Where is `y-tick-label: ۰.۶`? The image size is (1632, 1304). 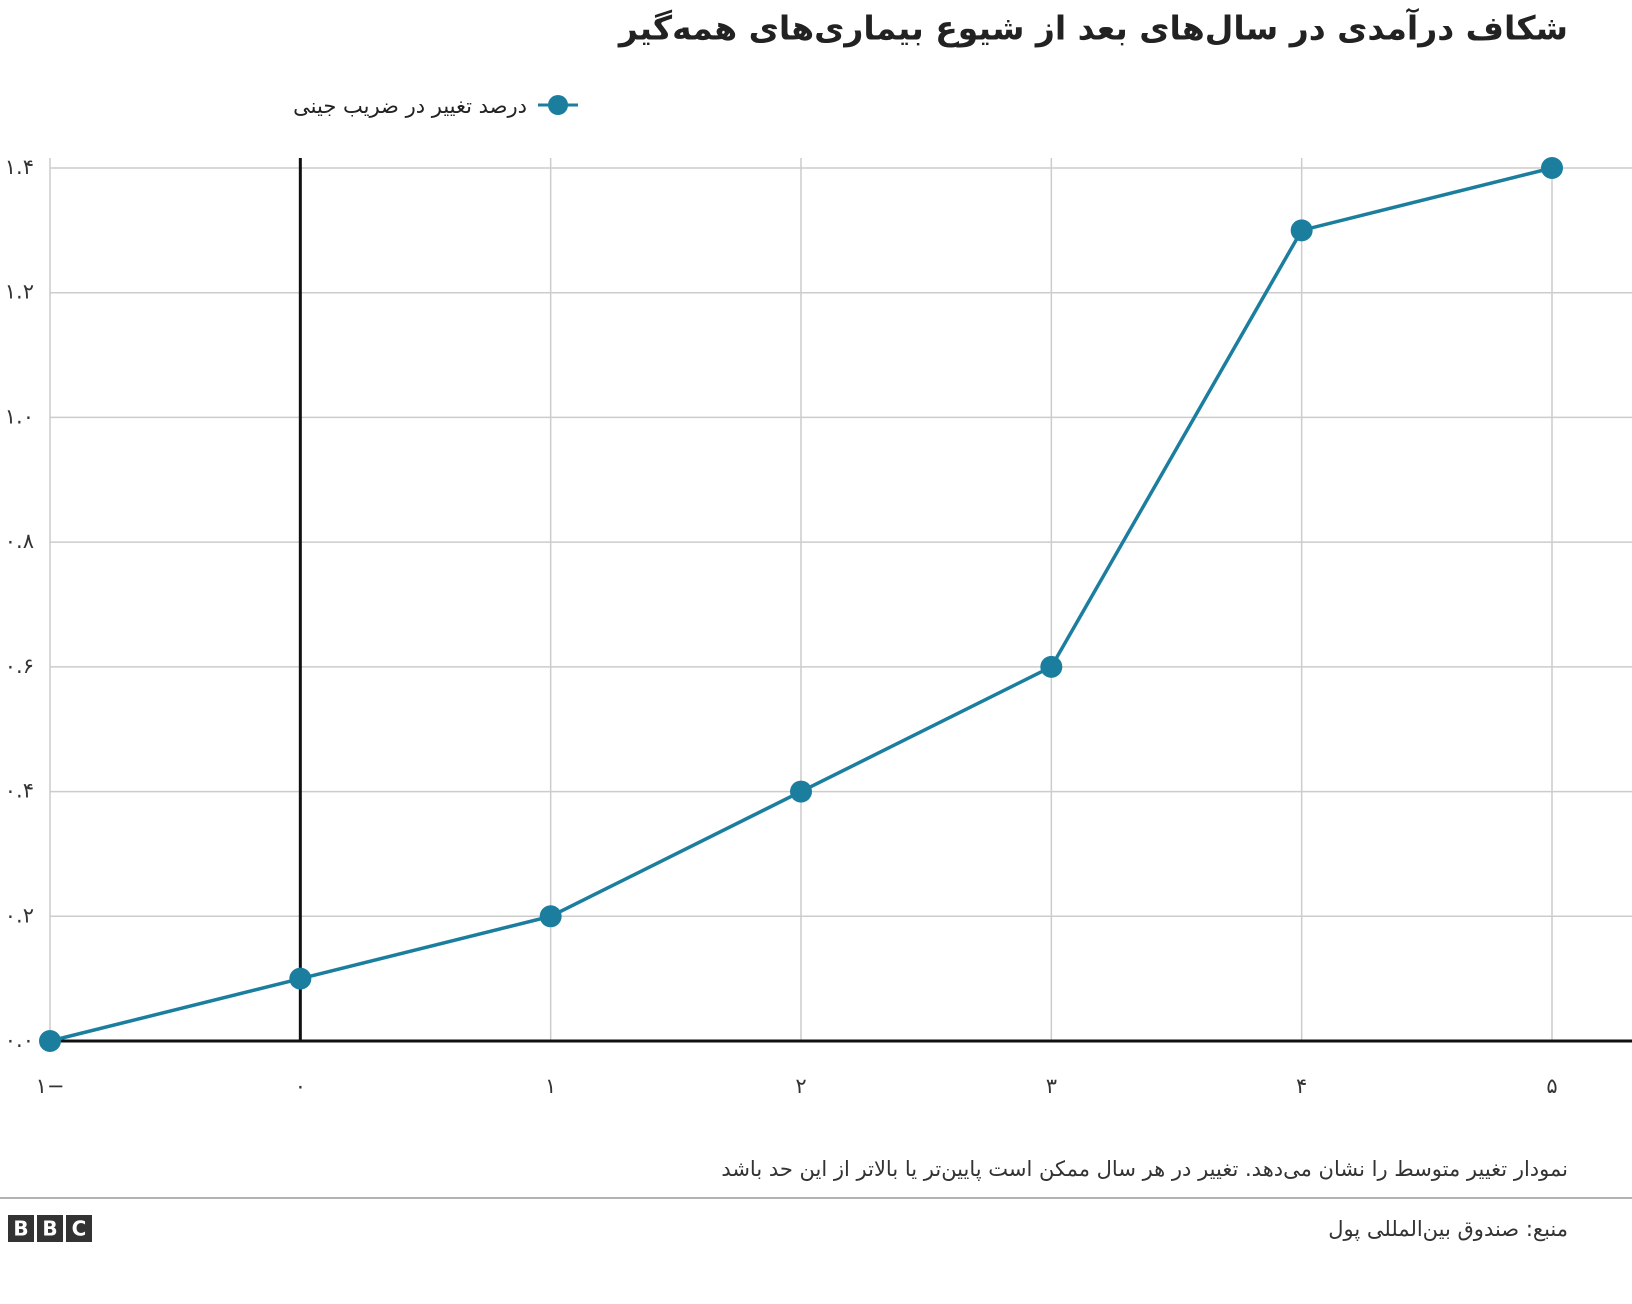 y-tick-label: ۰.۶ is located at coordinates (19, 666).